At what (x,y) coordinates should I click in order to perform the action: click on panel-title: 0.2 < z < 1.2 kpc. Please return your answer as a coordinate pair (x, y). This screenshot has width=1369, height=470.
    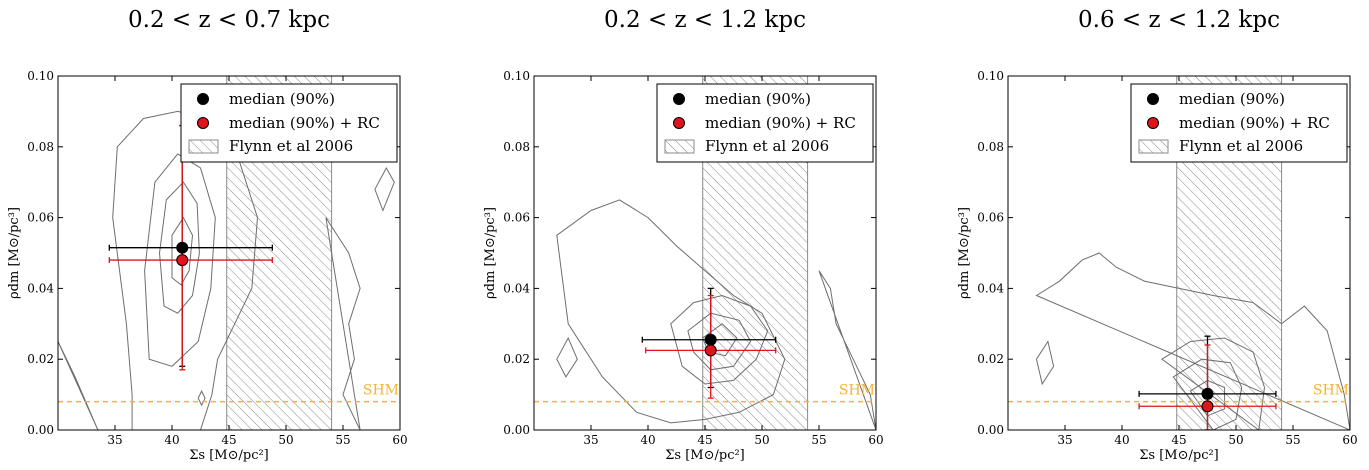
    Looking at the image, I should click on (705, 20).